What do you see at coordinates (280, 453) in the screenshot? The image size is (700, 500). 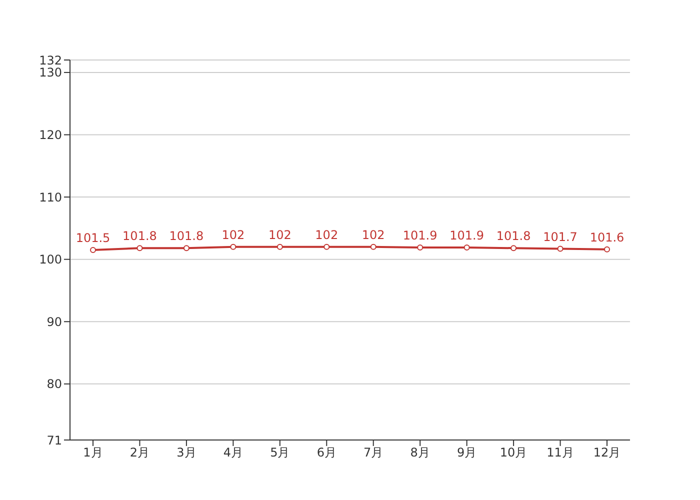 I see `x-tick-label: 5月` at bounding box center [280, 453].